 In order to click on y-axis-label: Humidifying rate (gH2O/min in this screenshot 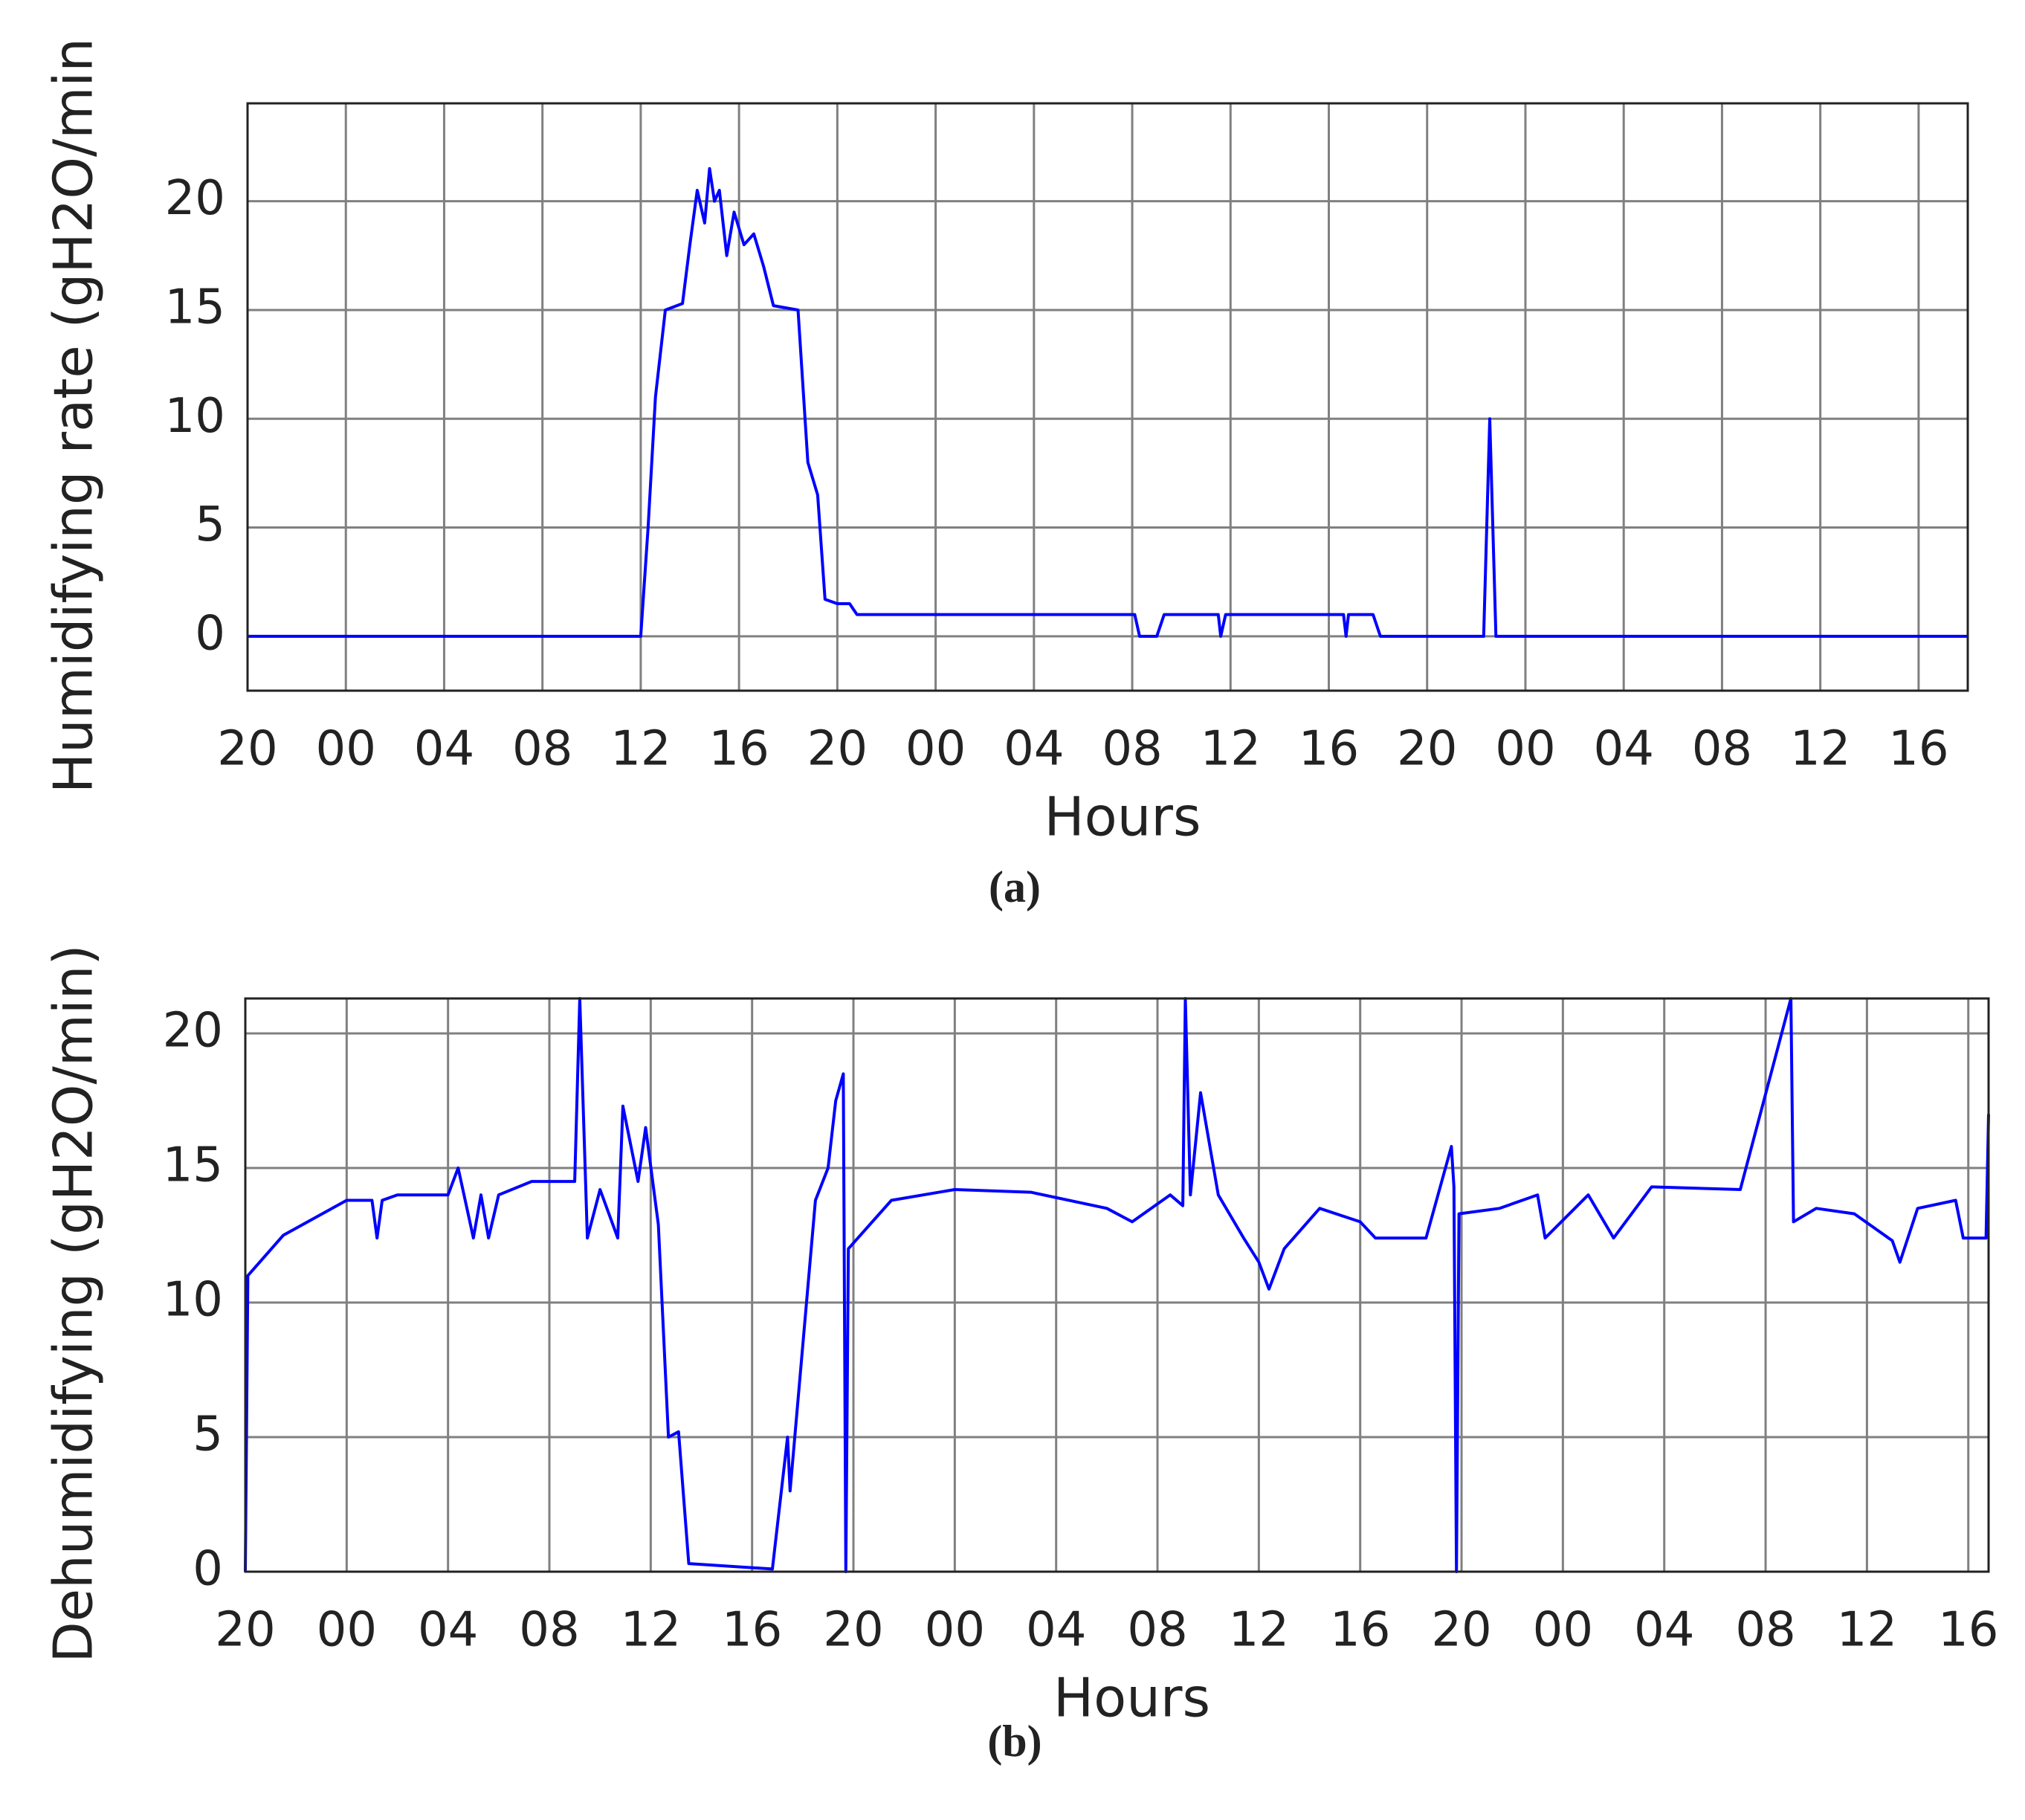, I will do `click(73, 416)`.